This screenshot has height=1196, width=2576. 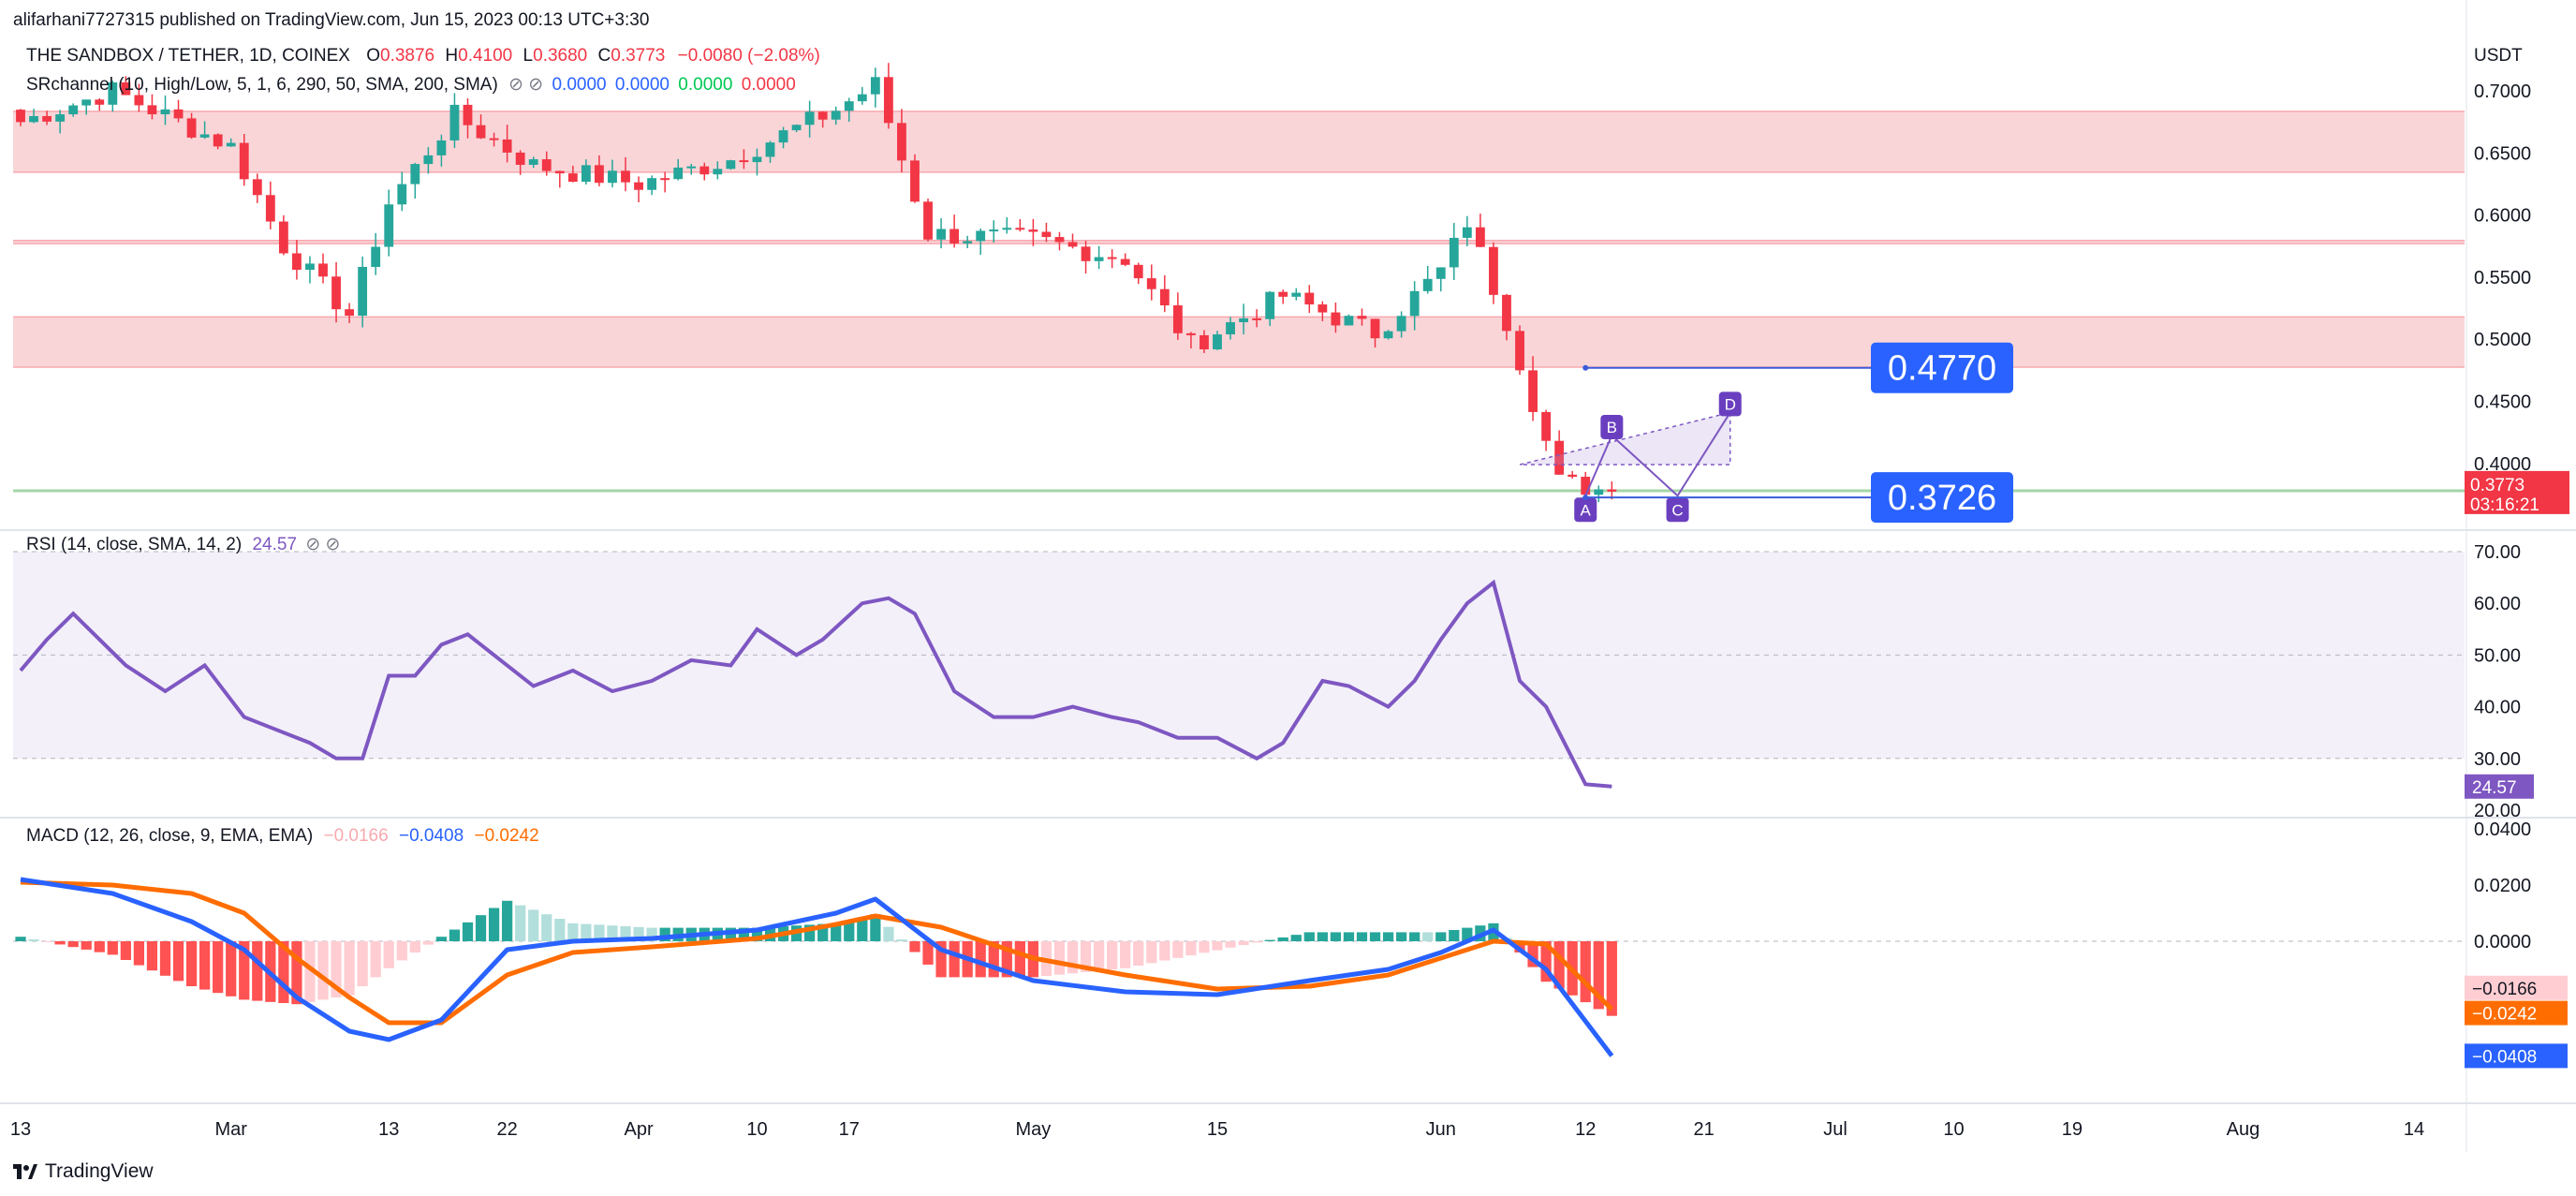 What do you see at coordinates (1625, 438) in the screenshot?
I see `pattern-triangle` at bounding box center [1625, 438].